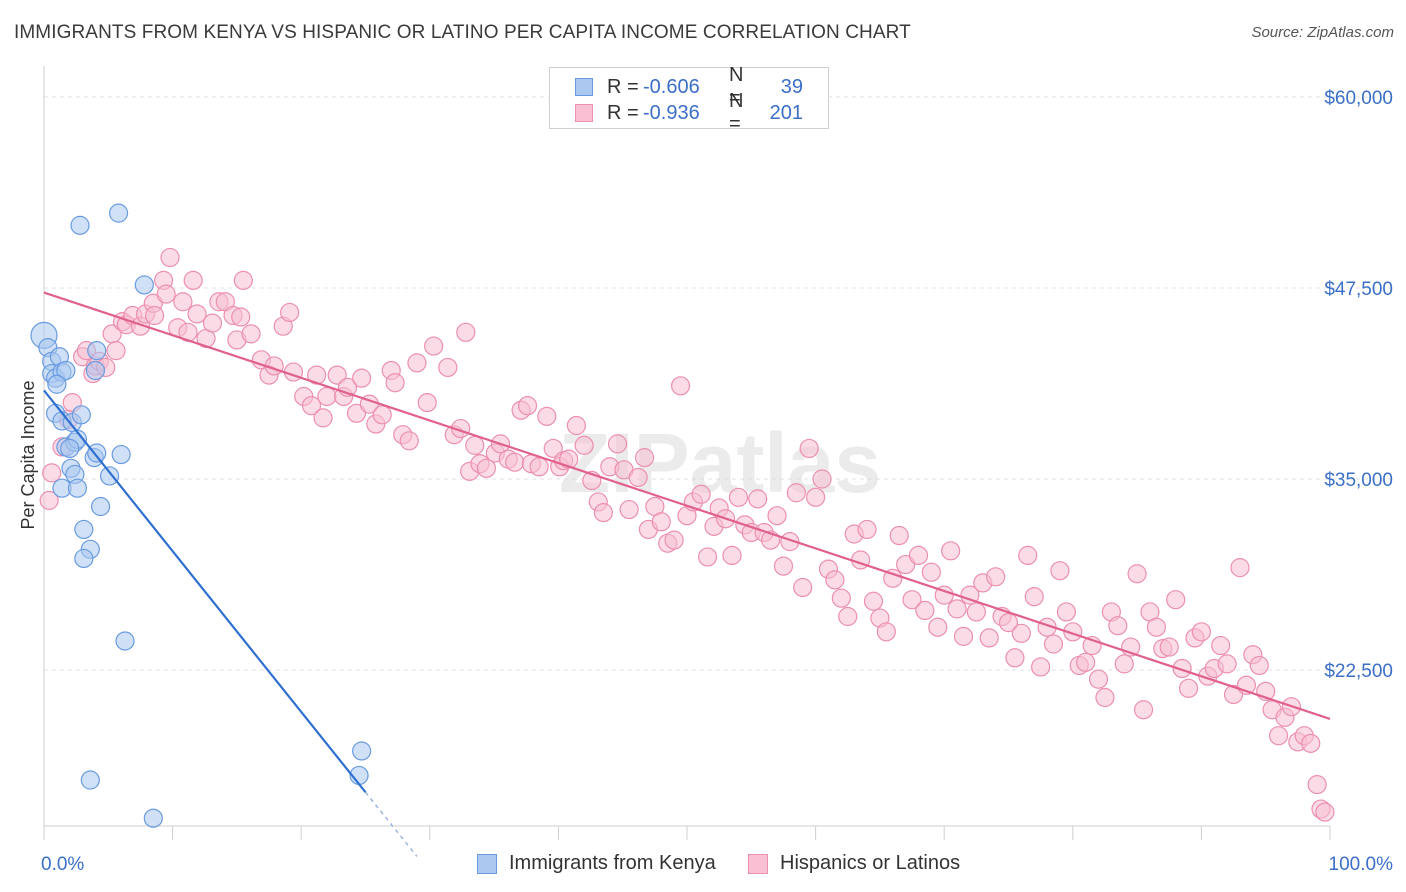 This screenshot has height=892, width=1406. What do you see at coordinates (623, 112) in the screenshot?
I see `r-label: R =` at bounding box center [623, 112].